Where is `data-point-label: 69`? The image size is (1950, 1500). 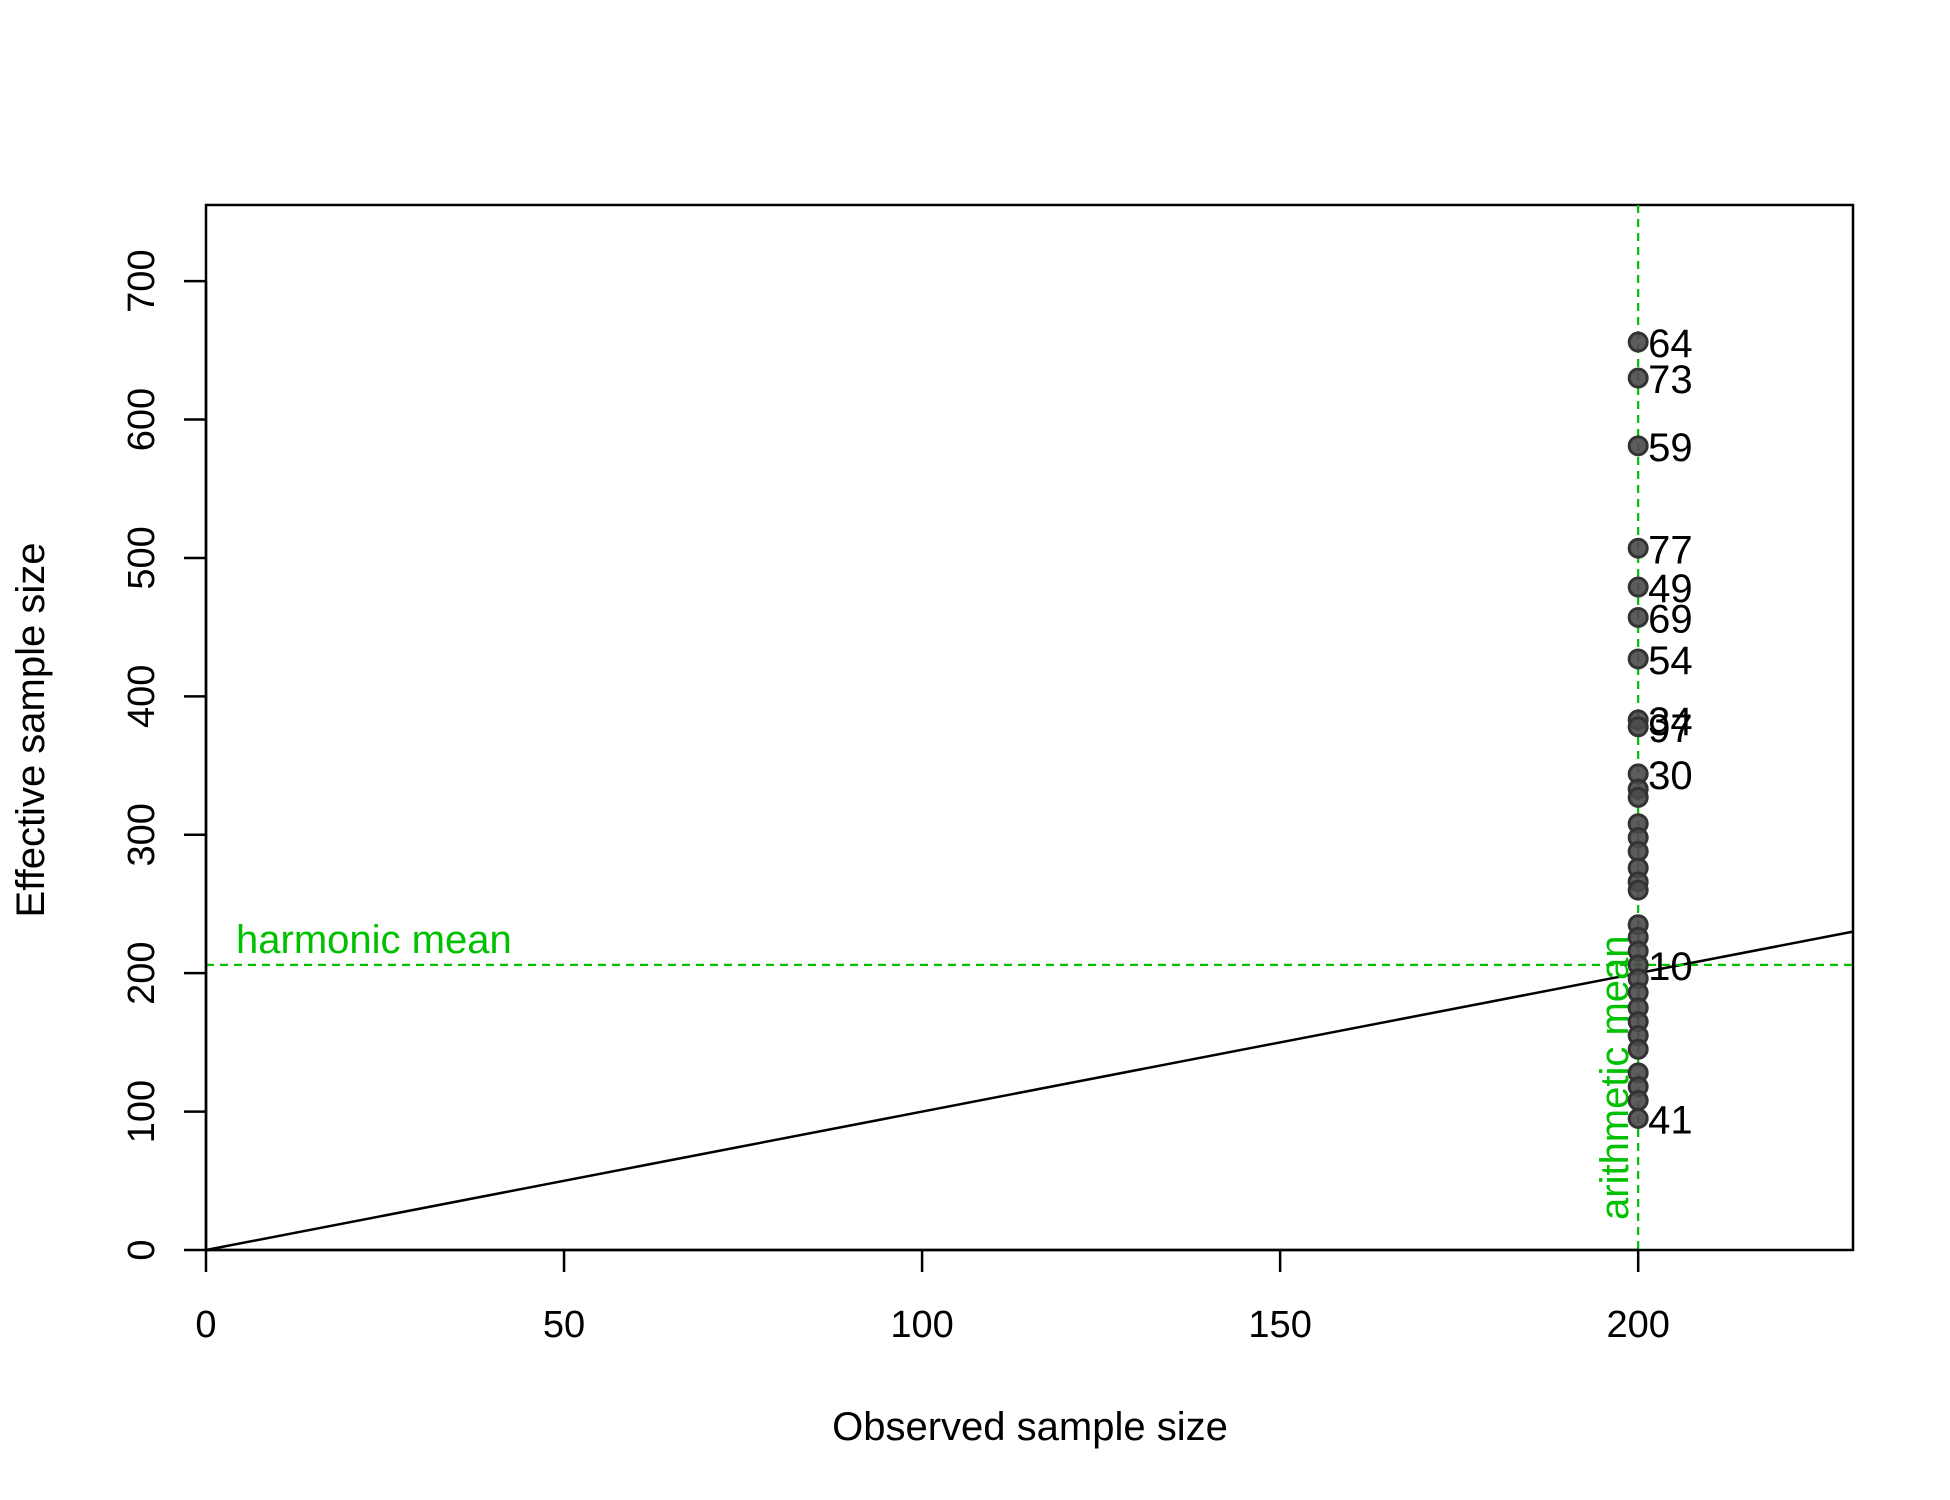
data-point-label: 69 is located at coordinates (1670, 619).